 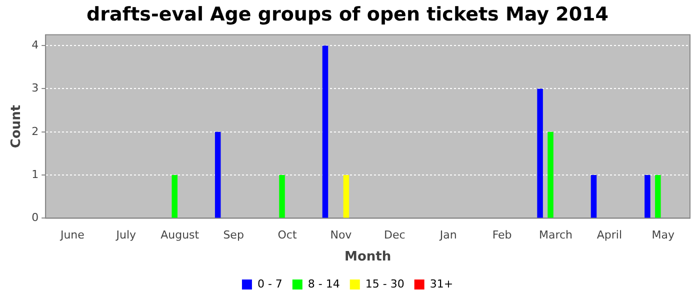 I want to click on x-tick-label: June, so click(x=72, y=235).